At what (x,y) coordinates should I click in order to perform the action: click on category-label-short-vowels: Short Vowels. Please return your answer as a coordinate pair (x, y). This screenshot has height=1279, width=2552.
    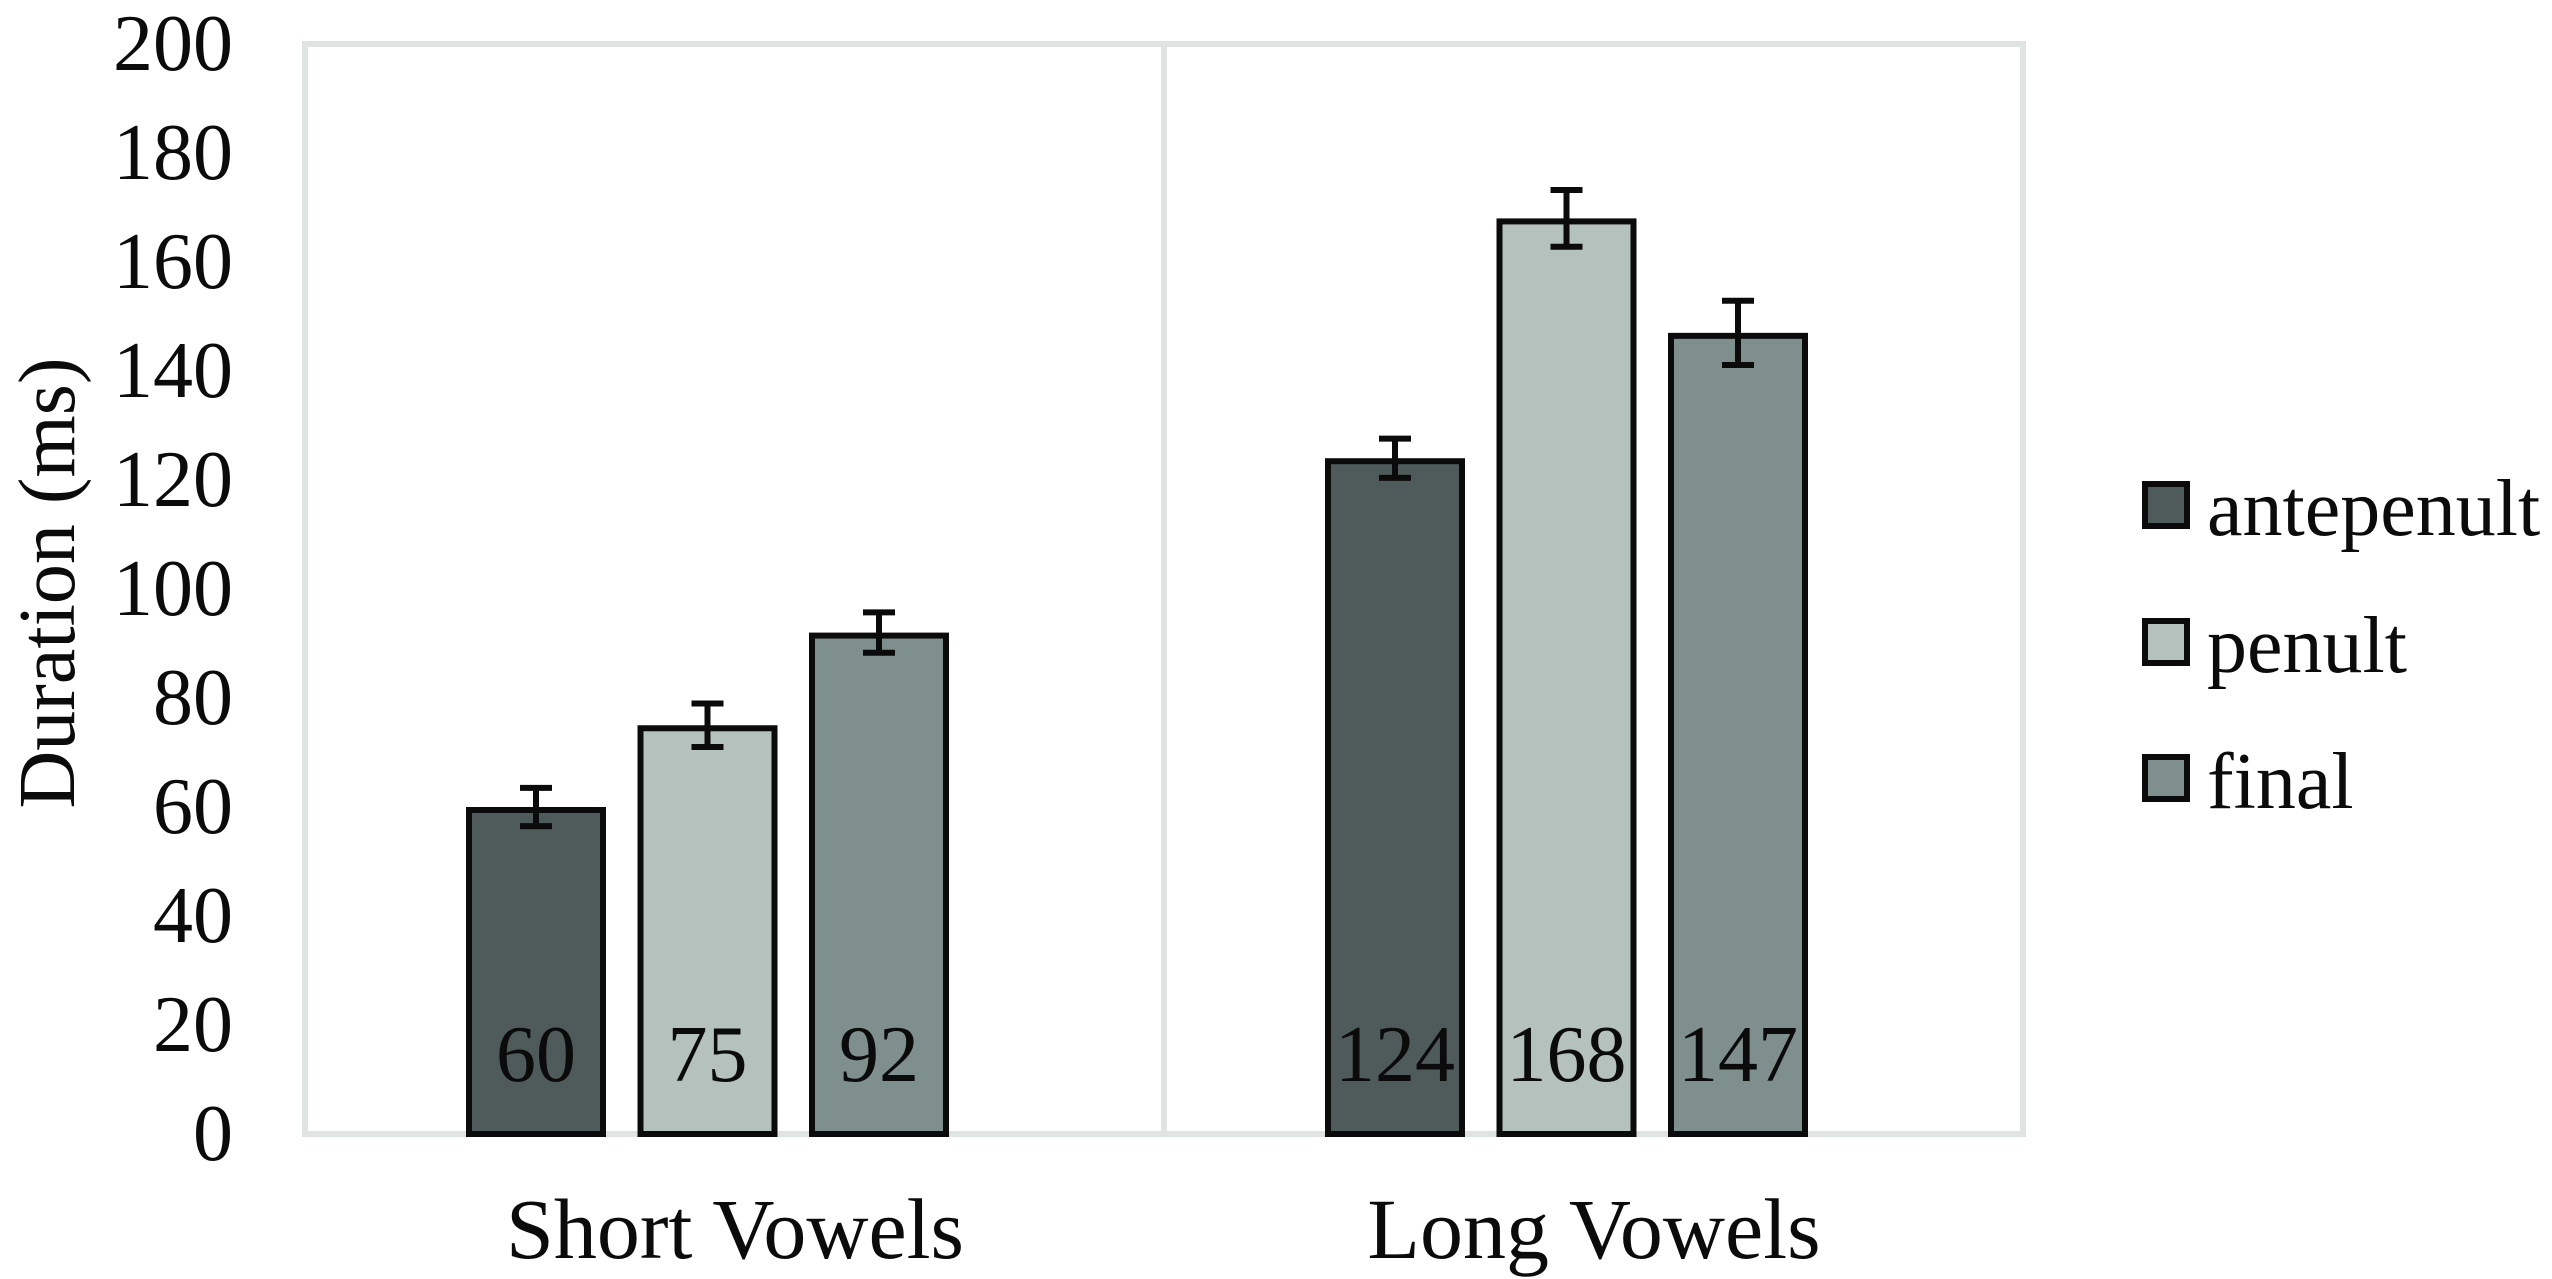
    Looking at the image, I should click on (735, 1229).